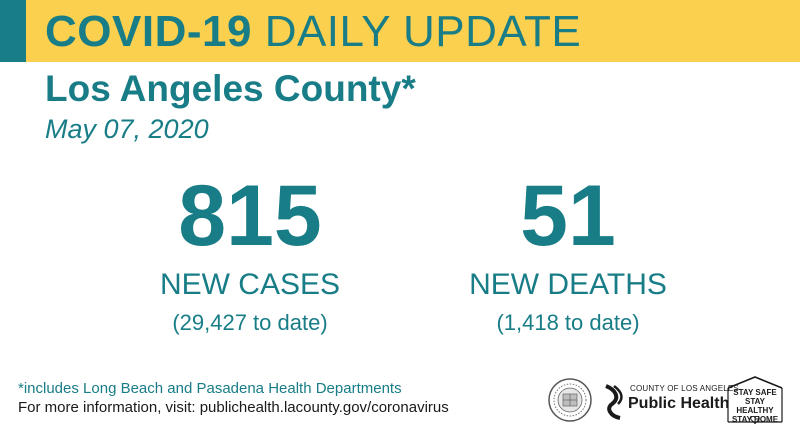 The image size is (800, 434). What do you see at coordinates (679, 403) in the screenshot?
I see `public-health-text: Public Health` at bounding box center [679, 403].